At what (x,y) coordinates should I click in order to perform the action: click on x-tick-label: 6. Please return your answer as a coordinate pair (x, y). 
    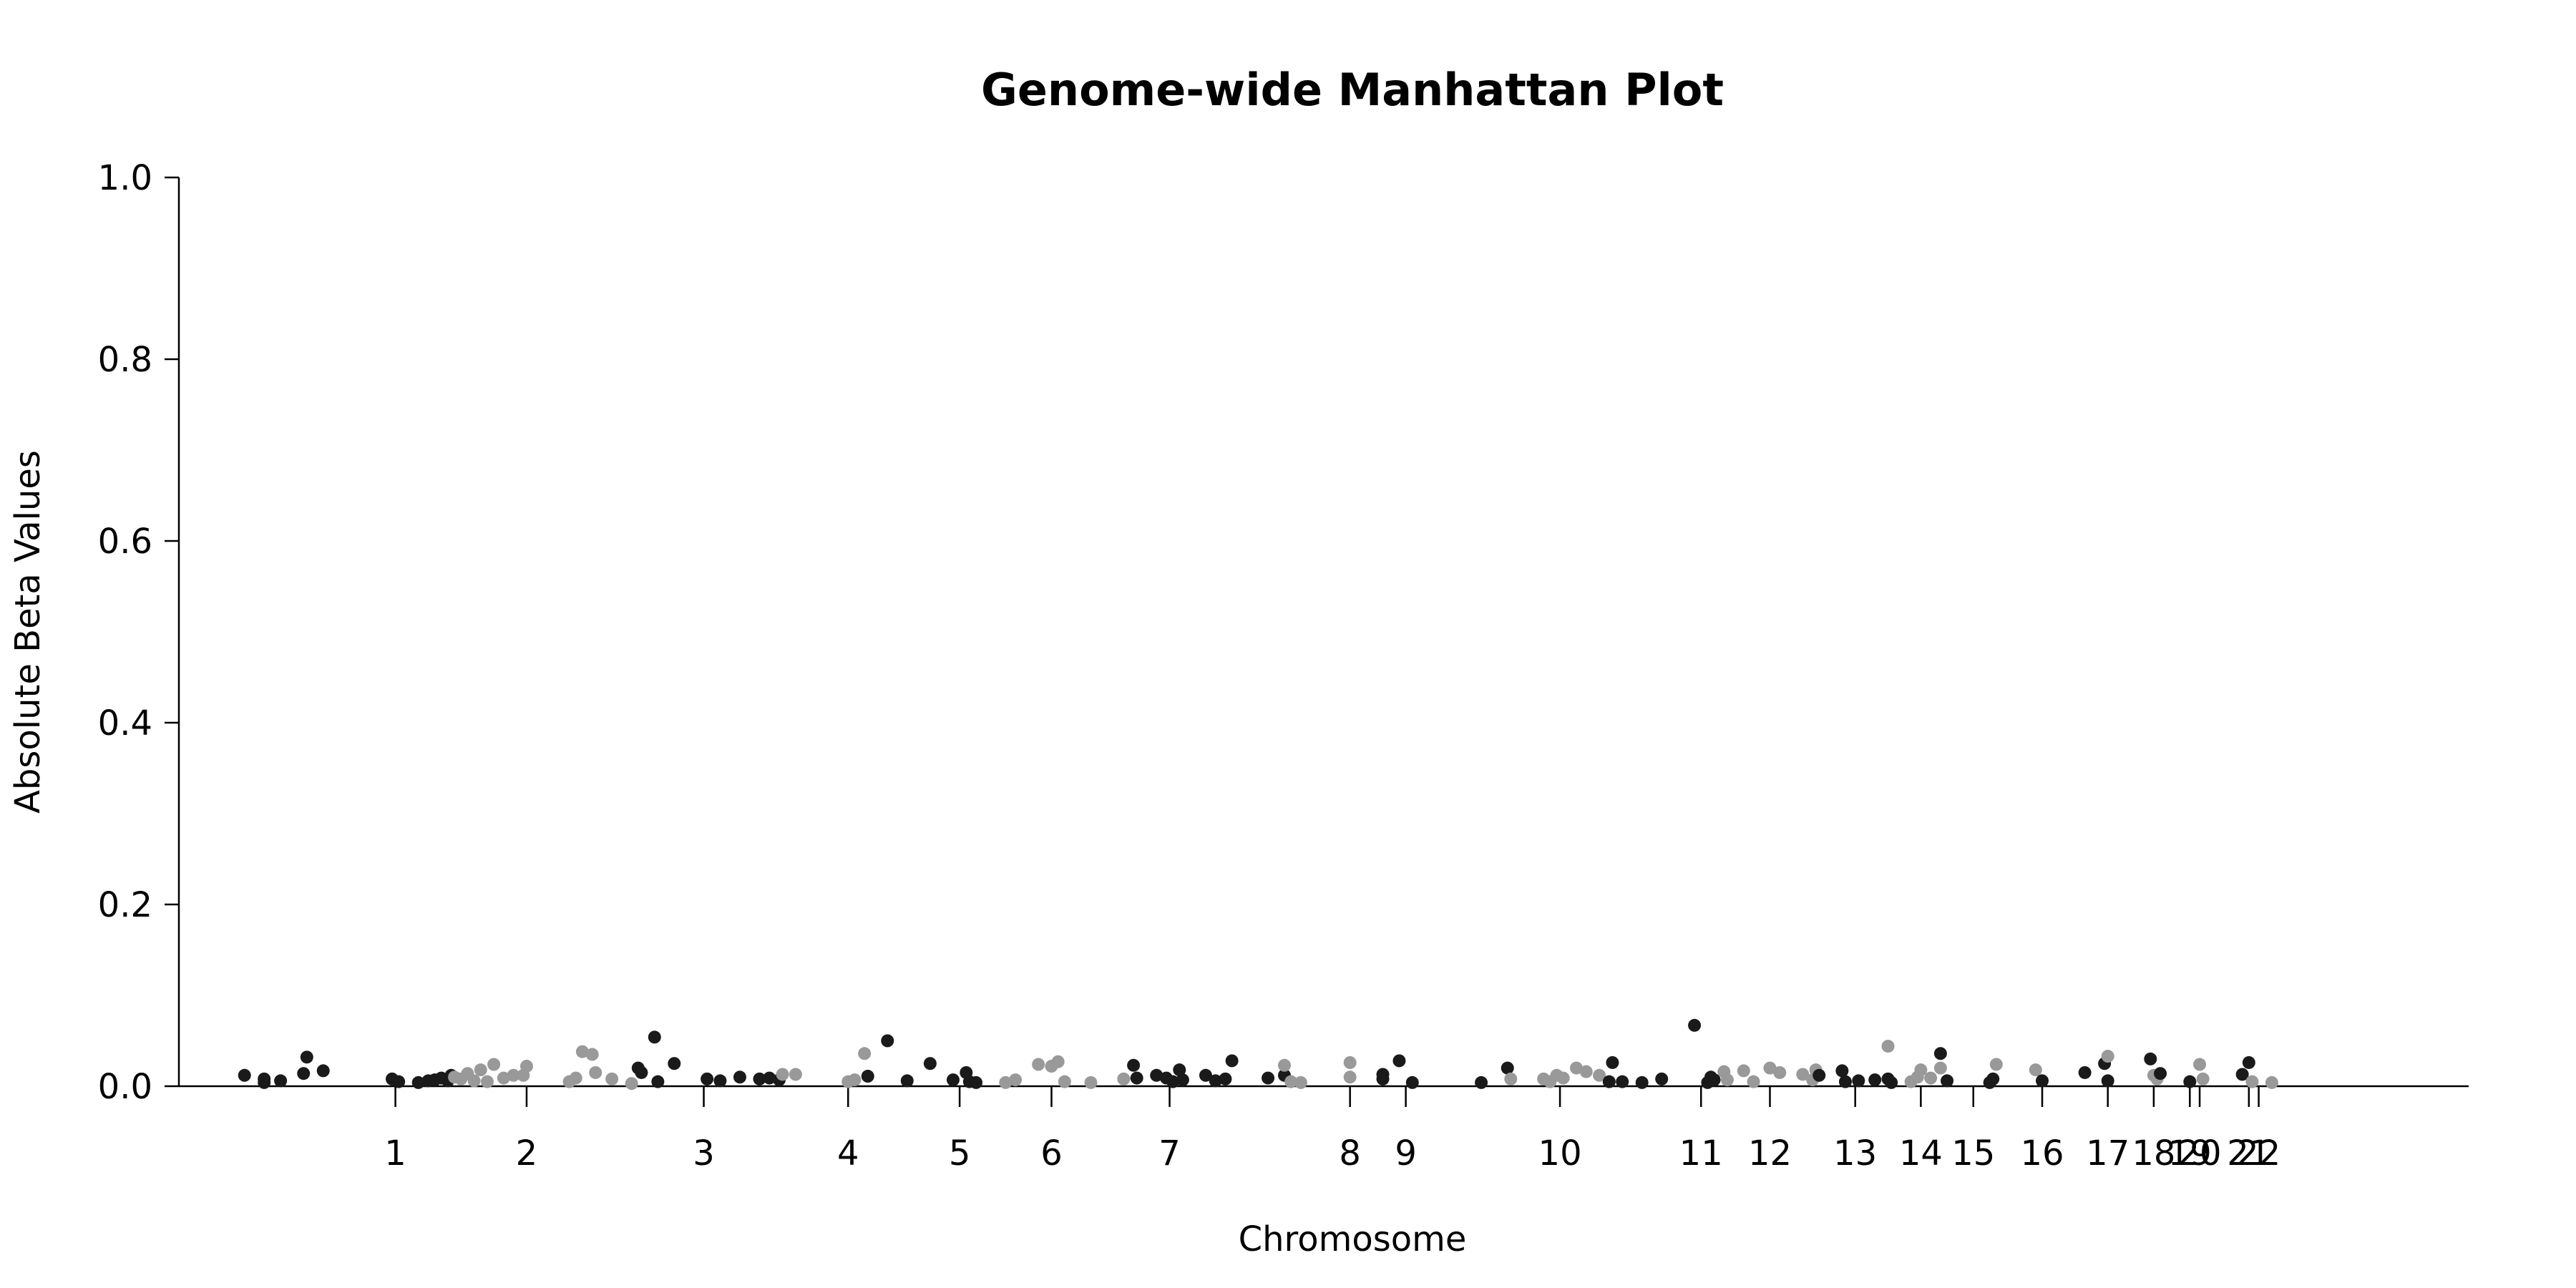
    Looking at the image, I should click on (1051, 1153).